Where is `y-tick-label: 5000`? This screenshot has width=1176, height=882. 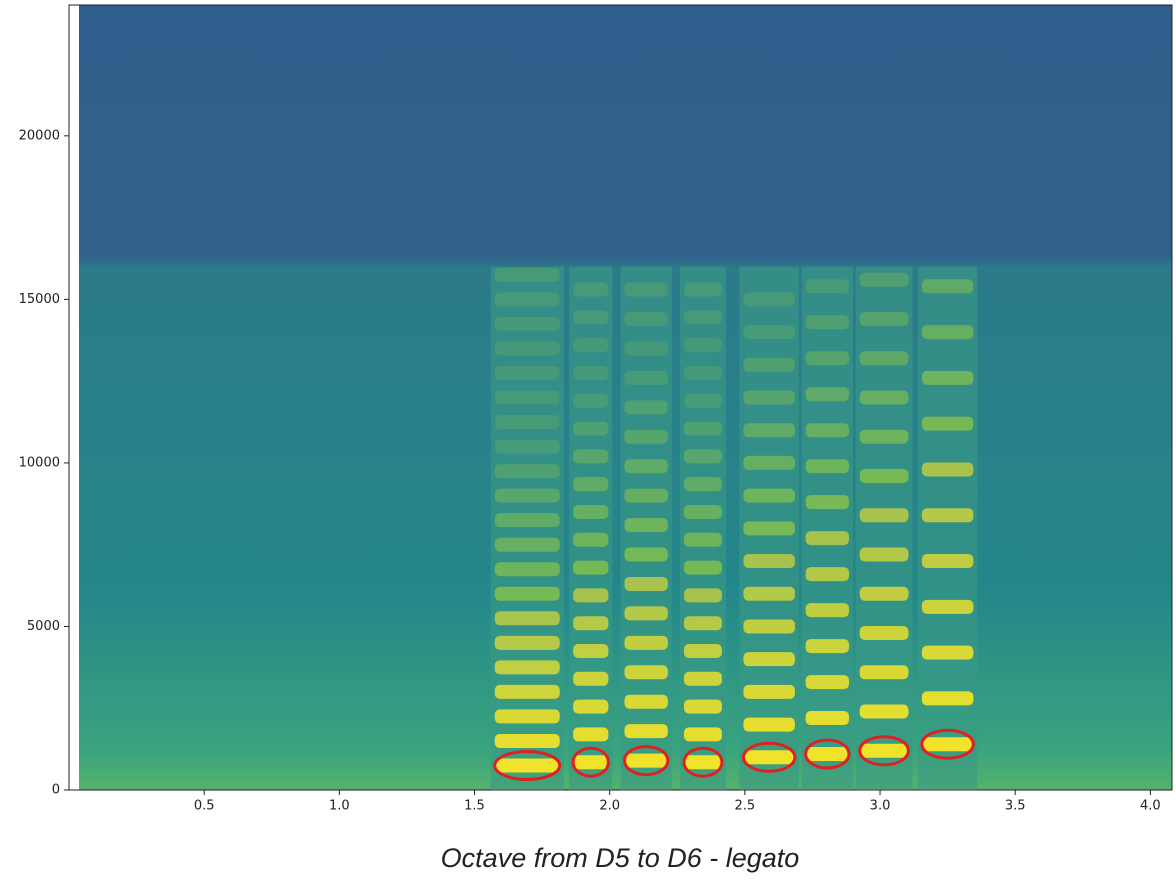 y-tick-label: 5000 is located at coordinates (43, 626).